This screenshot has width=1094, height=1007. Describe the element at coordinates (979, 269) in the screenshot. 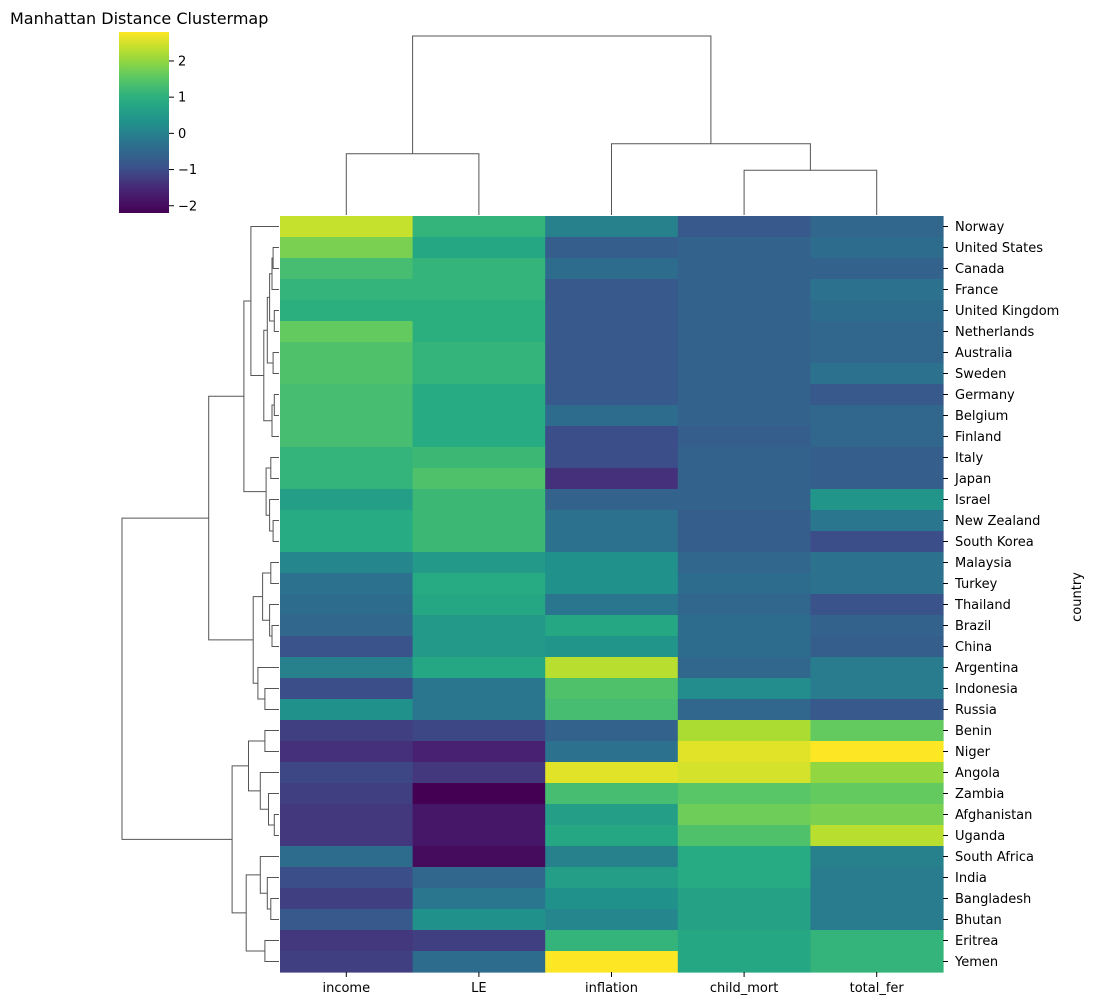

I see `row-tick-label: Canada` at that location.